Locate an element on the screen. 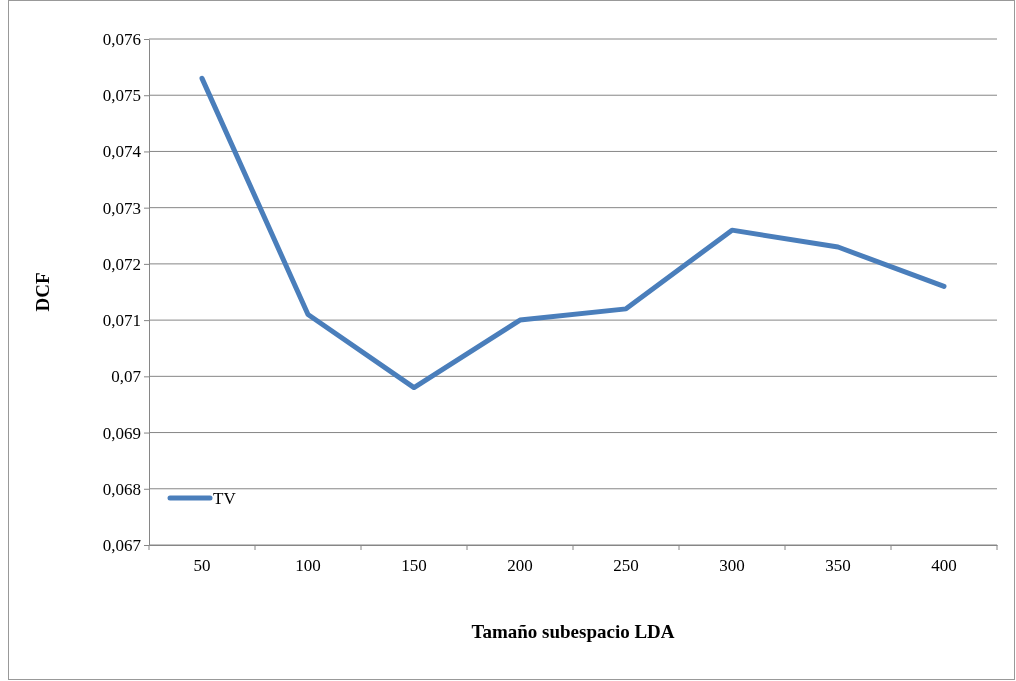 The width and height of the screenshot is (1016, 681). x-tick-label: 300 is located at coordinates (732, 566).